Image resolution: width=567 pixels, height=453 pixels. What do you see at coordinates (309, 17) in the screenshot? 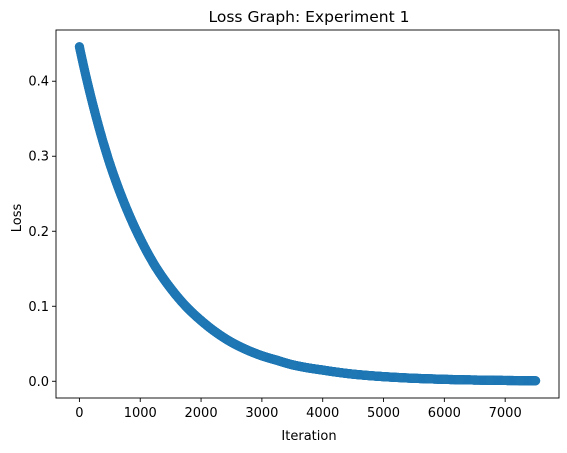
I see `chart-title: Loss Graph: Experiment 1` at bounding box center [309, 17].